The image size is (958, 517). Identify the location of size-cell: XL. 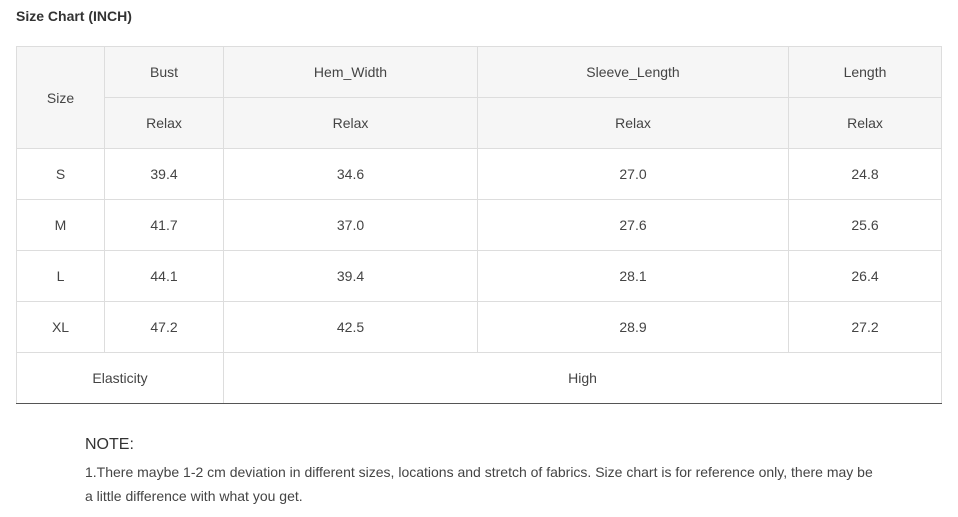
(60, 327).